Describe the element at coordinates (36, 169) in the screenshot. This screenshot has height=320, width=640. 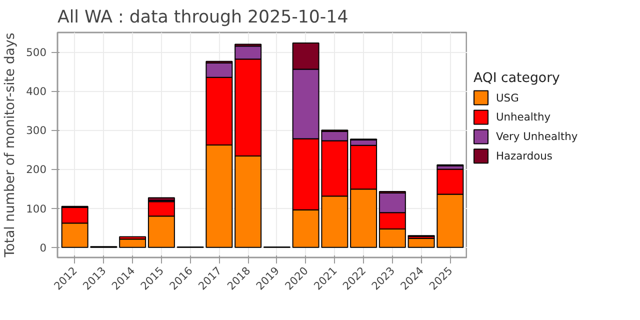
I see `y-tick-label: 200` at that location.